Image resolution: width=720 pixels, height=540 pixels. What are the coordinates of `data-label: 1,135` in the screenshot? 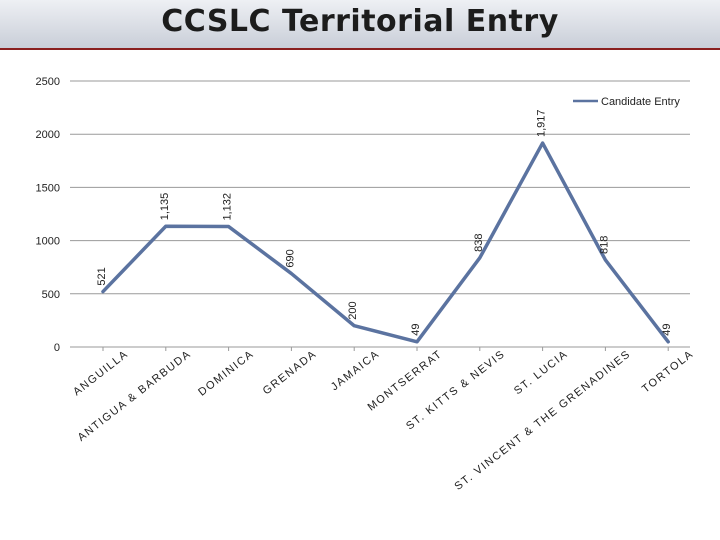 It's located at (165, 207).